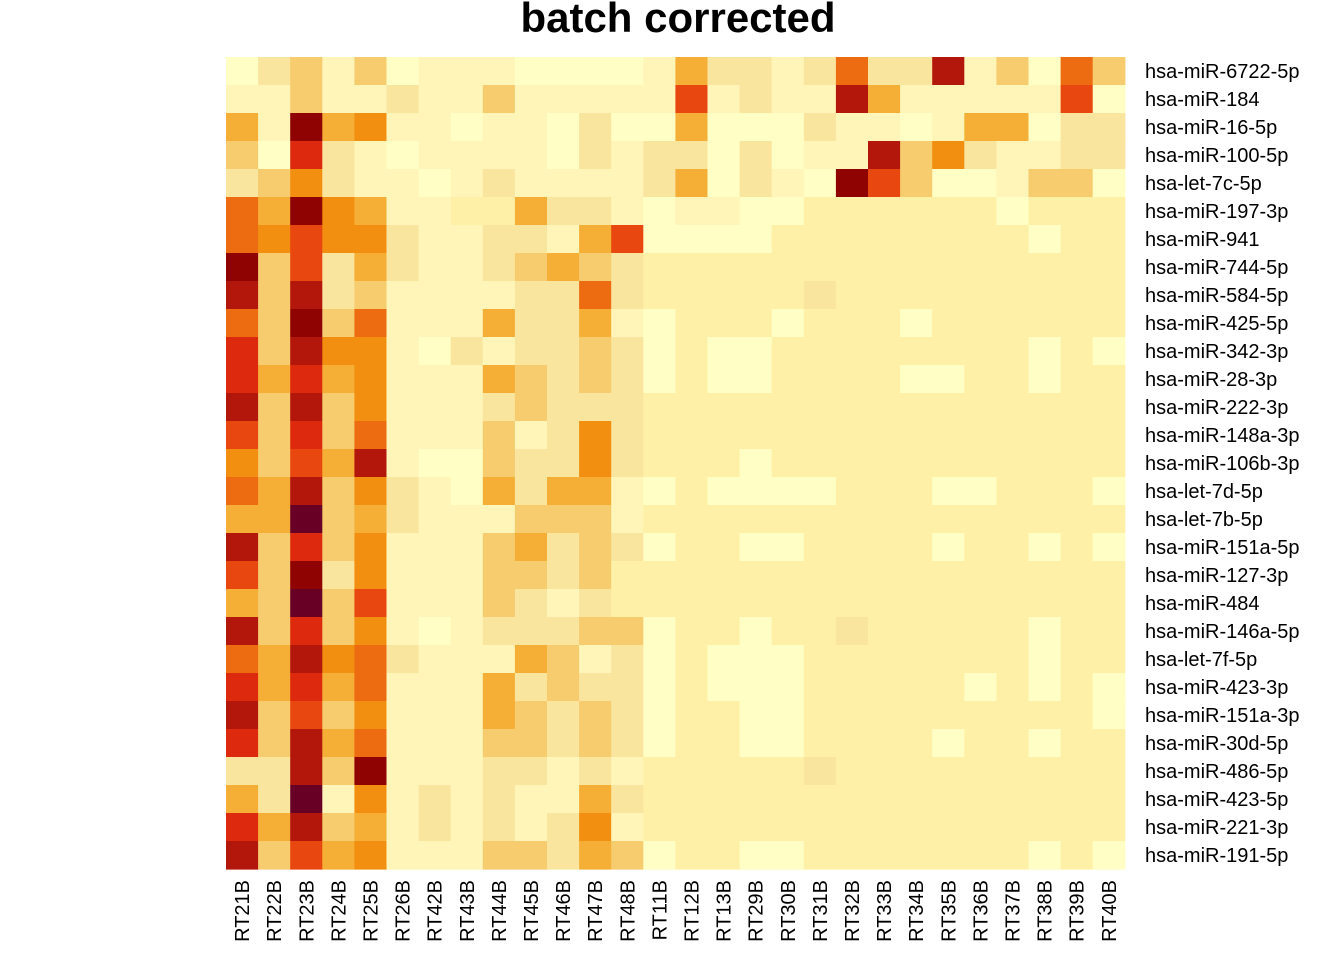 The image size is (1344, 960). Describe the element at coordinates (436, 911) in the screenshot. I see `column-label: RT42B` at that location.